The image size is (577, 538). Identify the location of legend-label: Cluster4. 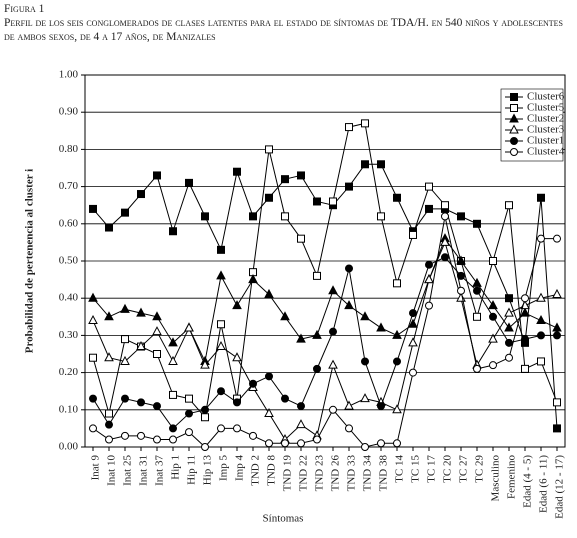
(546, 152).